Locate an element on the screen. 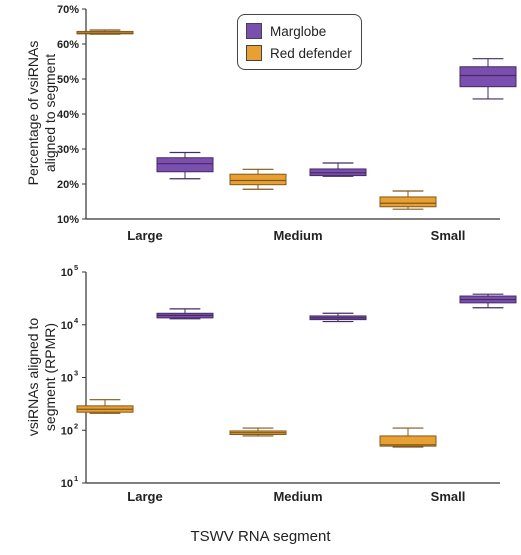  y-tick-label: 50% is located at coordinates (68, 80).